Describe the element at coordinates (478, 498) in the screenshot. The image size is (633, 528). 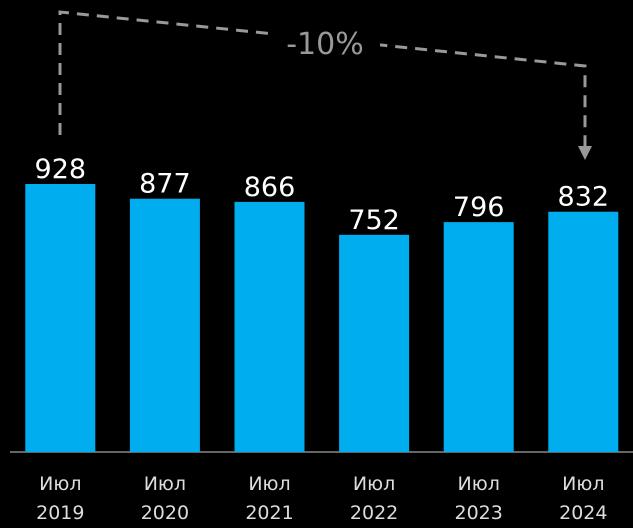
I see `x-tick-label: Июл 2023` at that location.